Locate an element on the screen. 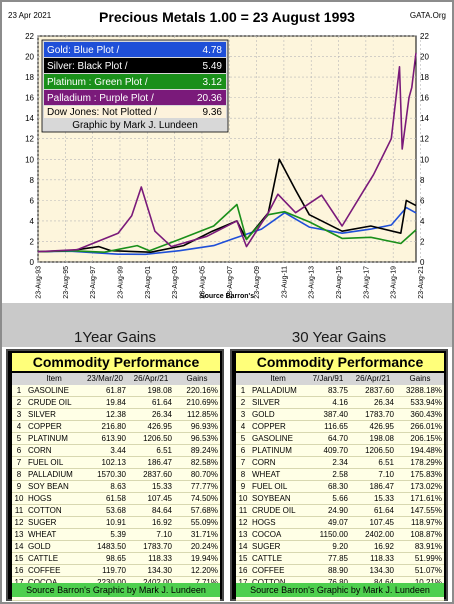 Image resolution: width=454 pixels, height=604 pixels. cell-rank: 9 is located at coordinates (243, 486).